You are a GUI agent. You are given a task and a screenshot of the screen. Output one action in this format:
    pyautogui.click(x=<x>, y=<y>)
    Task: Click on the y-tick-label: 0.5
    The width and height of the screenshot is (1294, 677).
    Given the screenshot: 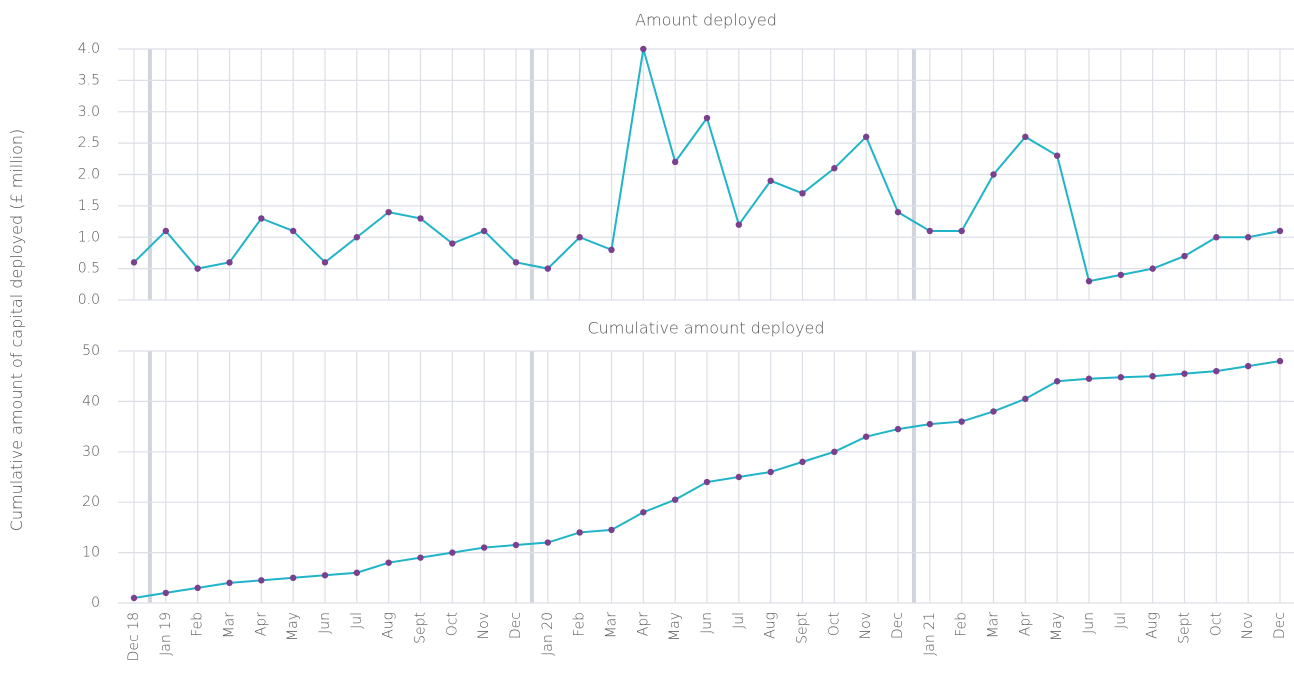 What is the action you would take?
    pyautogui.click(x=89, y=269)
    